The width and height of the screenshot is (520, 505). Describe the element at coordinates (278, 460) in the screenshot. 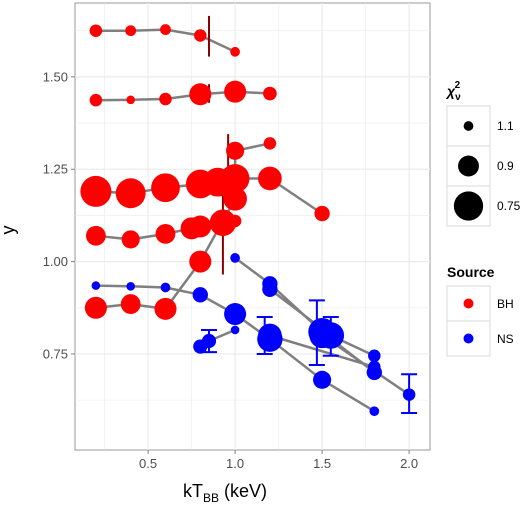

I see `x-axis-ticks: 0.5 1.0 1.5 2.0` at that location.